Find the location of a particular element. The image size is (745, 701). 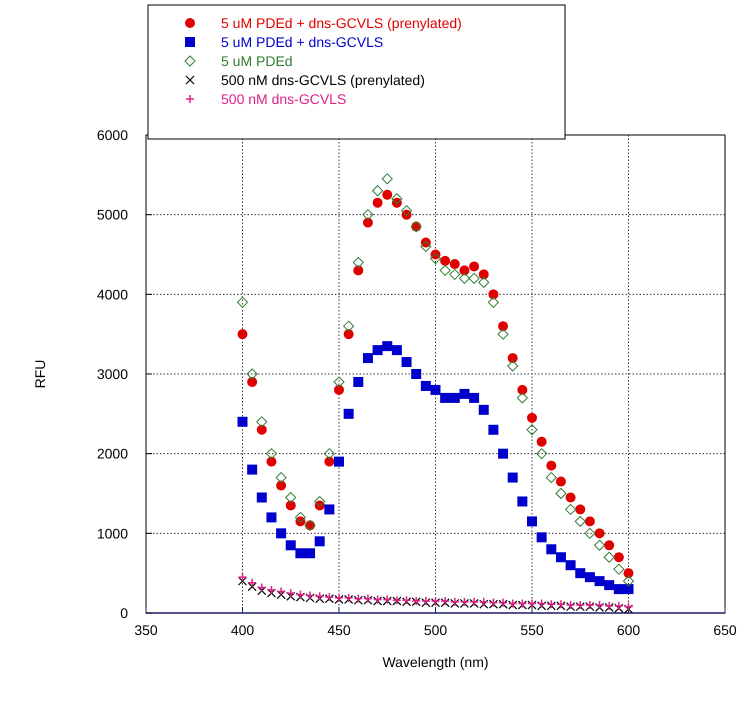

y-tick-label: 2000 is located at coordinates (112, 454).